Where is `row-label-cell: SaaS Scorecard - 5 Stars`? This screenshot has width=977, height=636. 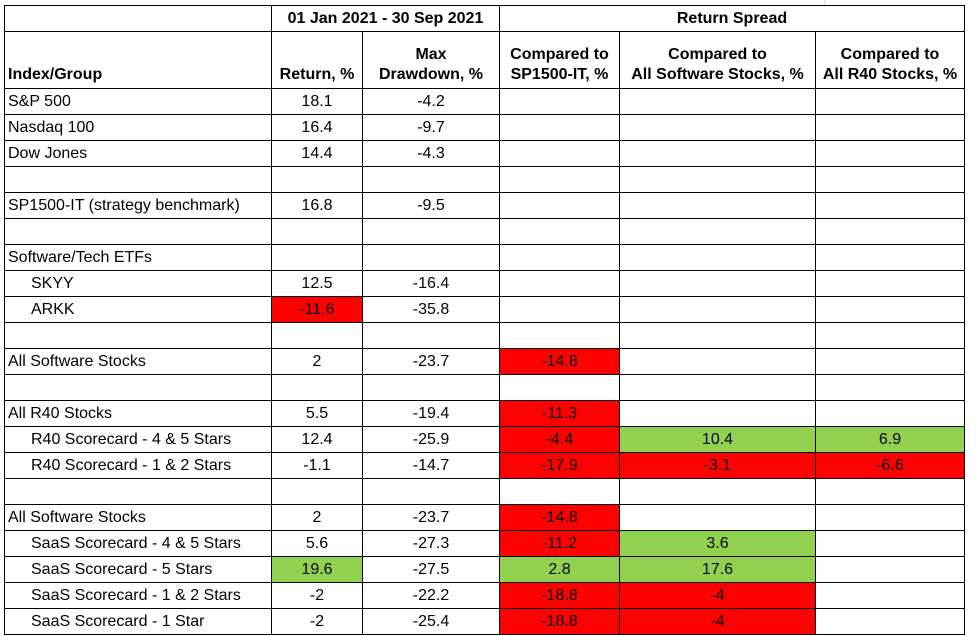 row-label-cell: SaaS Scorecard - 5 Stars is located at coordinates (138, 569).